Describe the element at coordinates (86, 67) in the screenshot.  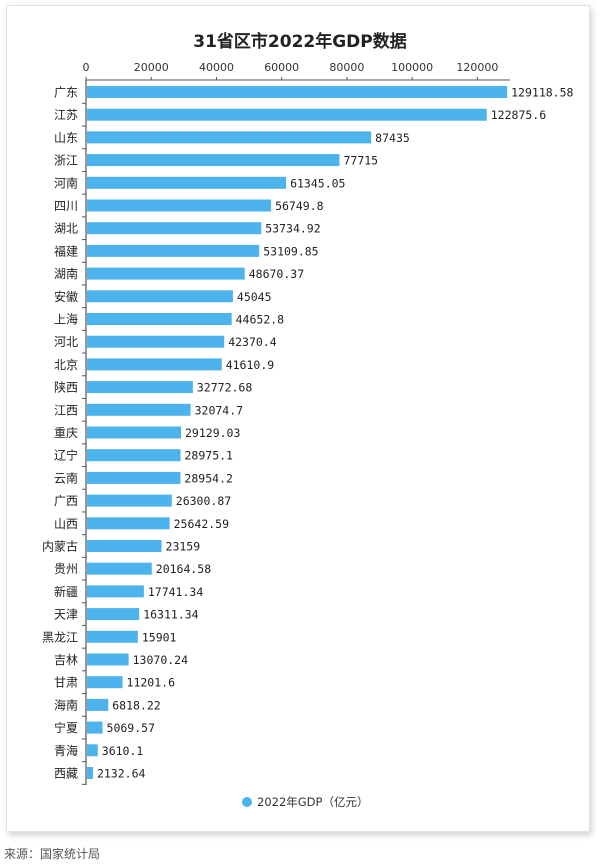
I see `x-tick-label: 0` at that location.